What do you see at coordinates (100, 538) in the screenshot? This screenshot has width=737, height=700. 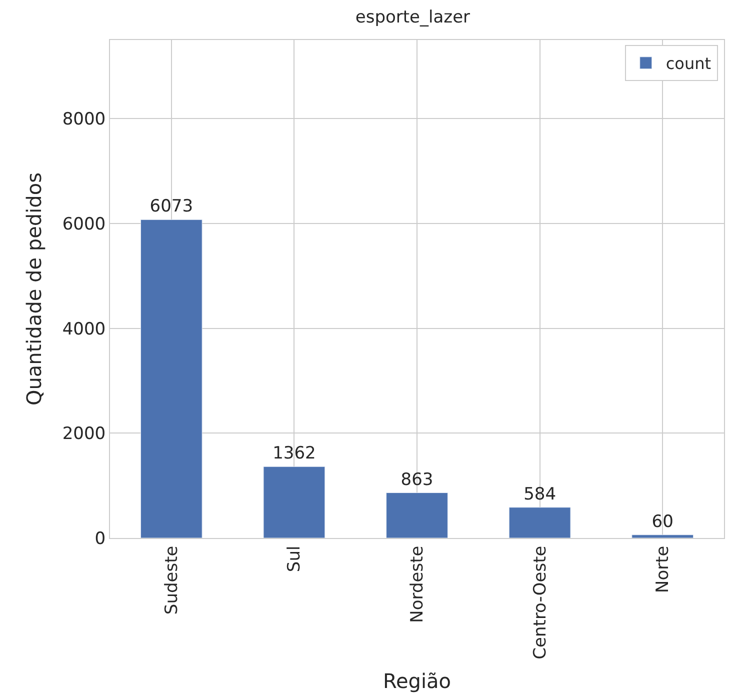 I see `y-tick-label: 0` at bounding box center [100, 538].